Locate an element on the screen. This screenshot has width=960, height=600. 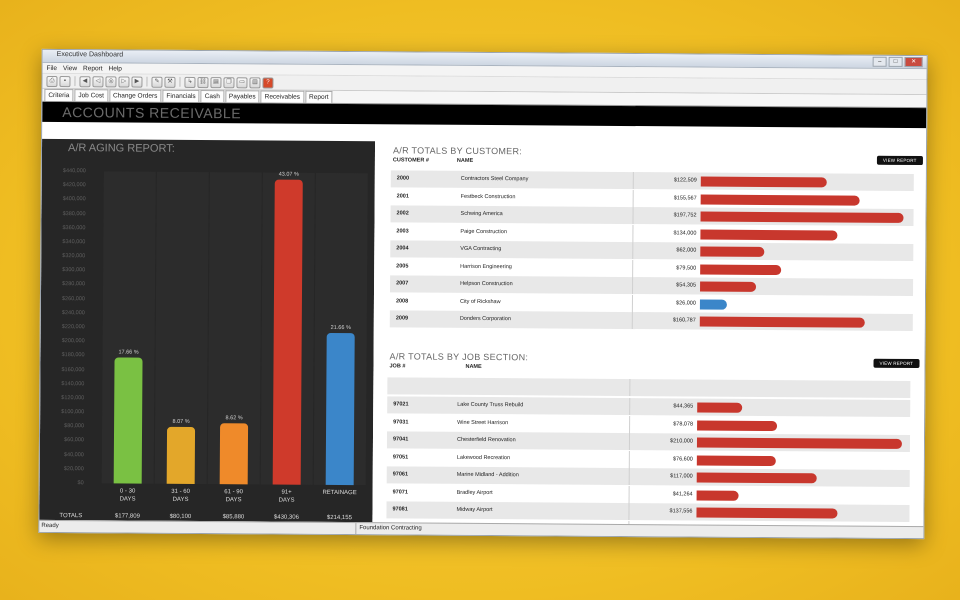
bar-total-value: $177,809 is located at coordinates (127, 516).